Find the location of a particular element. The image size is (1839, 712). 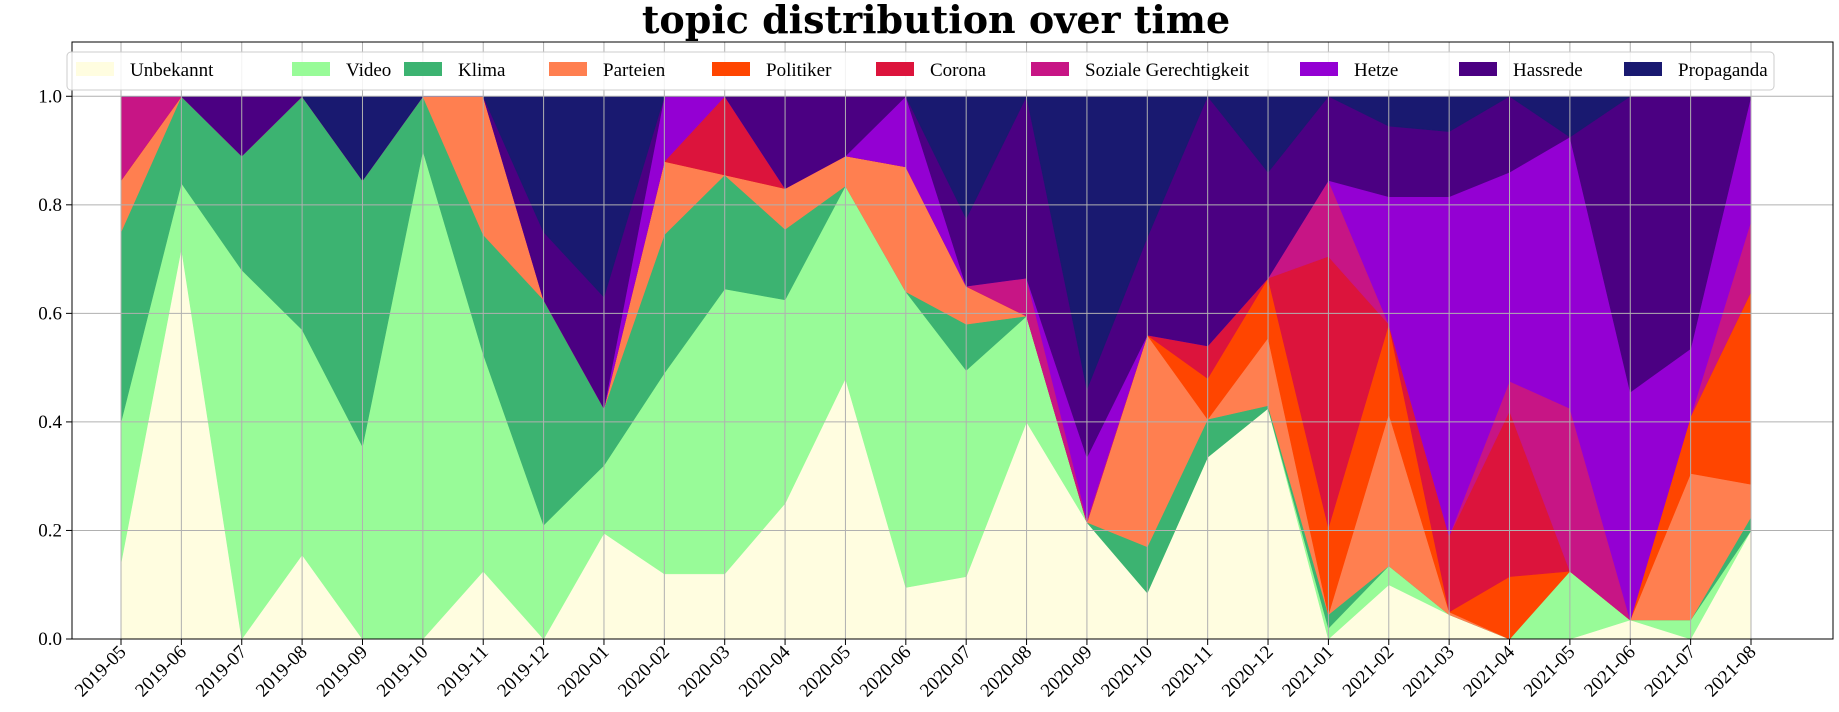

legend-label-politiker: Politiker is located at coordinates (799, 70).